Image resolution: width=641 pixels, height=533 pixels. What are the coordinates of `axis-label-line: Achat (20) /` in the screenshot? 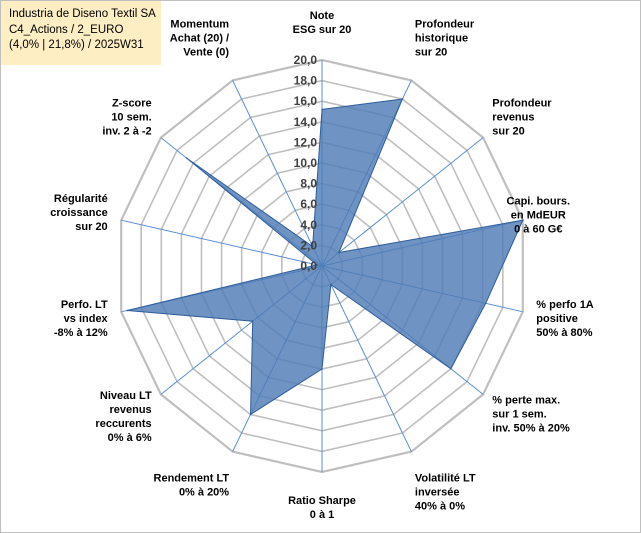 It's located at (199, 39).